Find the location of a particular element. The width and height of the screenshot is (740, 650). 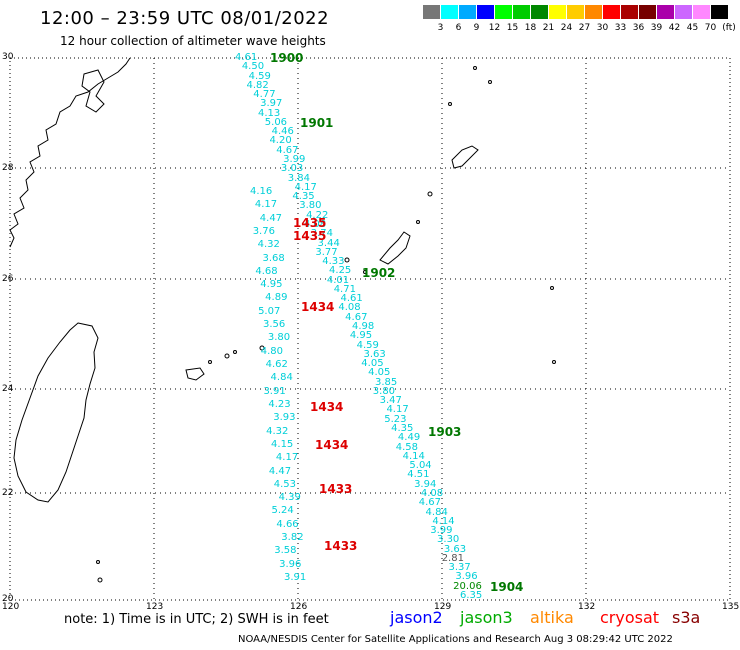

wave-height-value: 4.15 is located at coordinates (282, 444).